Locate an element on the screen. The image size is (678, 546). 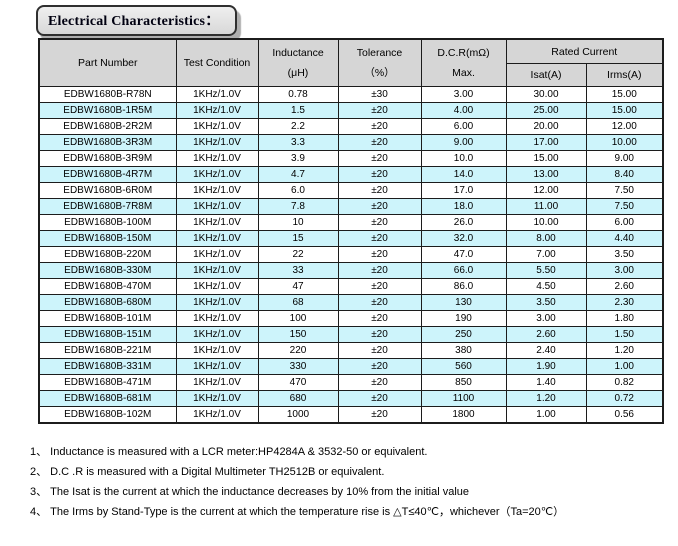
table-cell: 0.56 is located at coordinates (624, 415).